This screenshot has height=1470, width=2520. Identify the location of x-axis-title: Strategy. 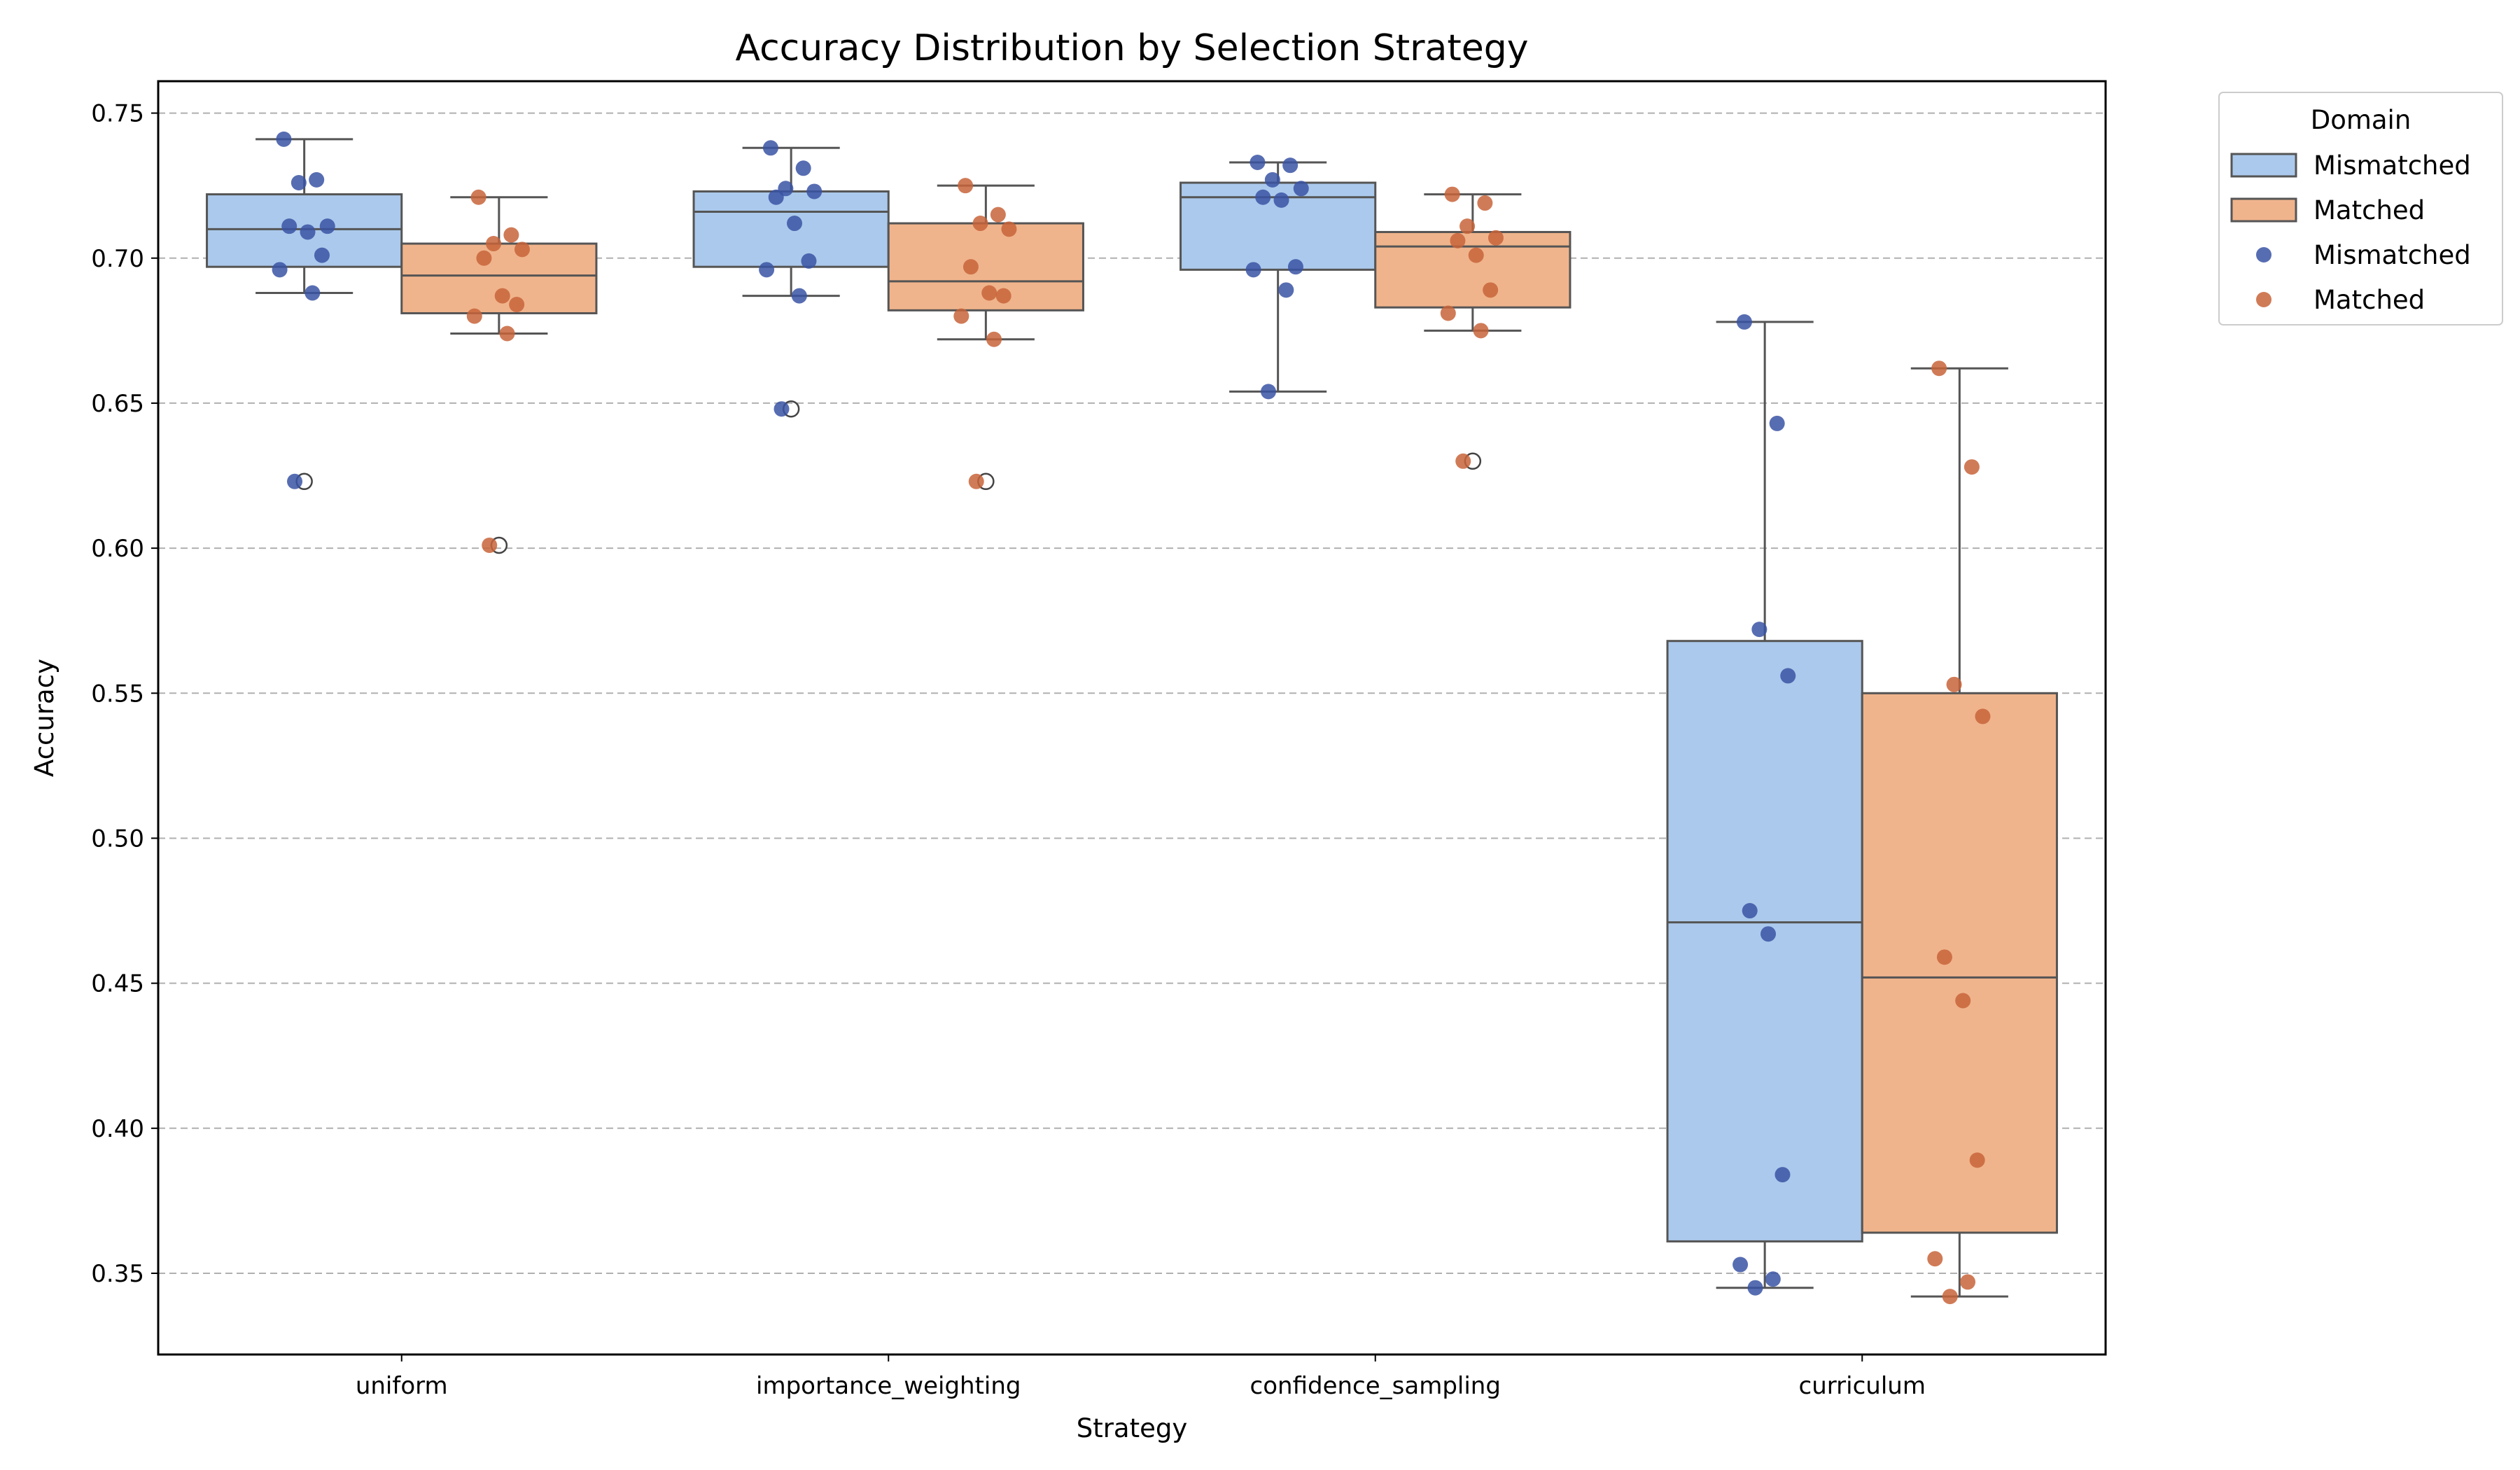
(1132, 1428).